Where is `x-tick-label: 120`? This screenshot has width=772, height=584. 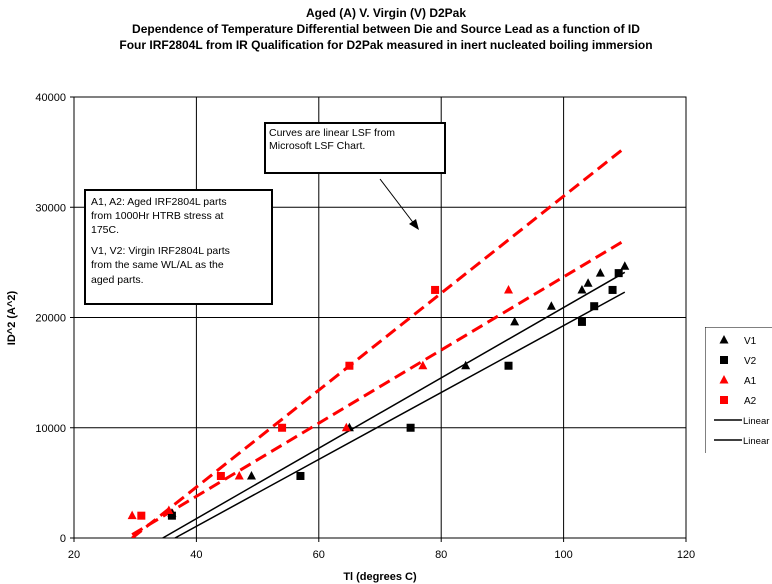
x-tick-label: 120 is located at coordinates (686, 555).